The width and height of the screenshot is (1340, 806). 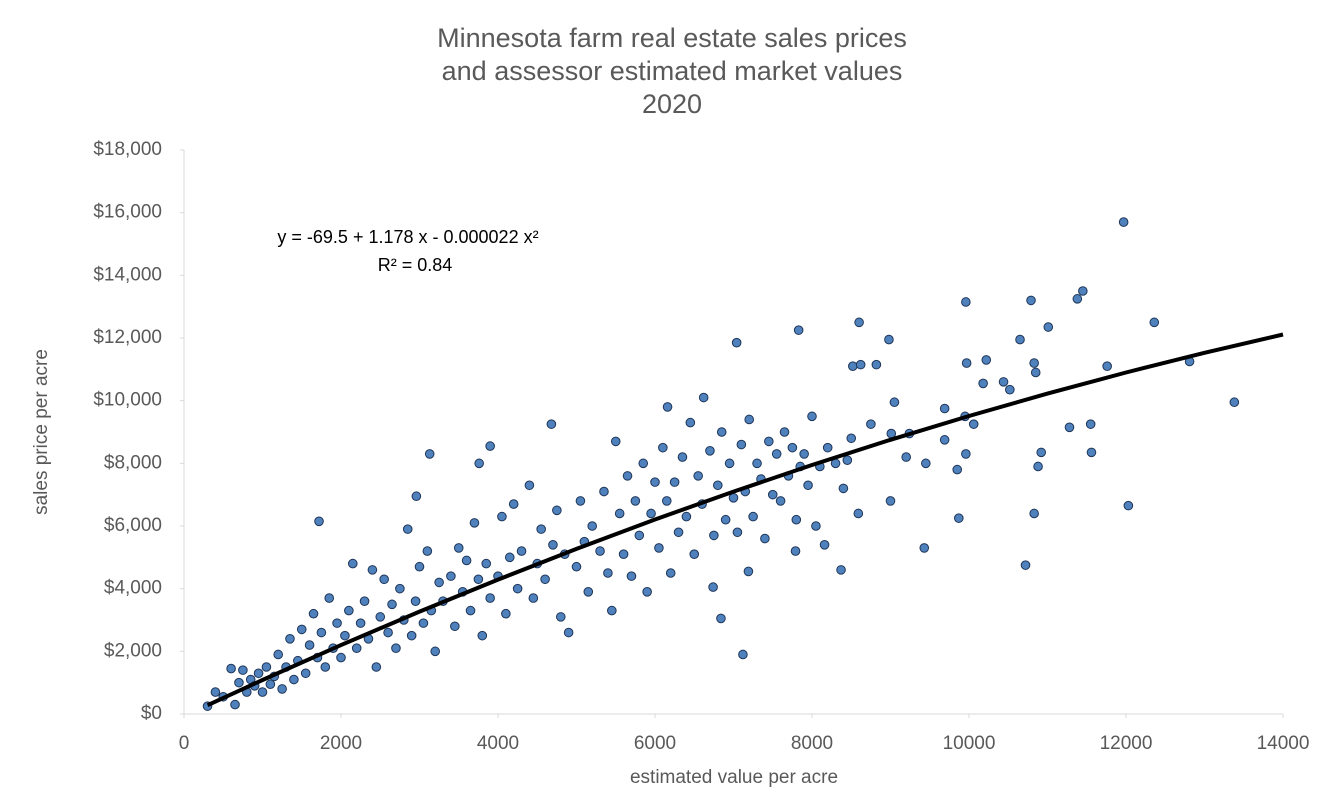 I want to click on y-tick-label: $4,000, so click(x=133, y=588).